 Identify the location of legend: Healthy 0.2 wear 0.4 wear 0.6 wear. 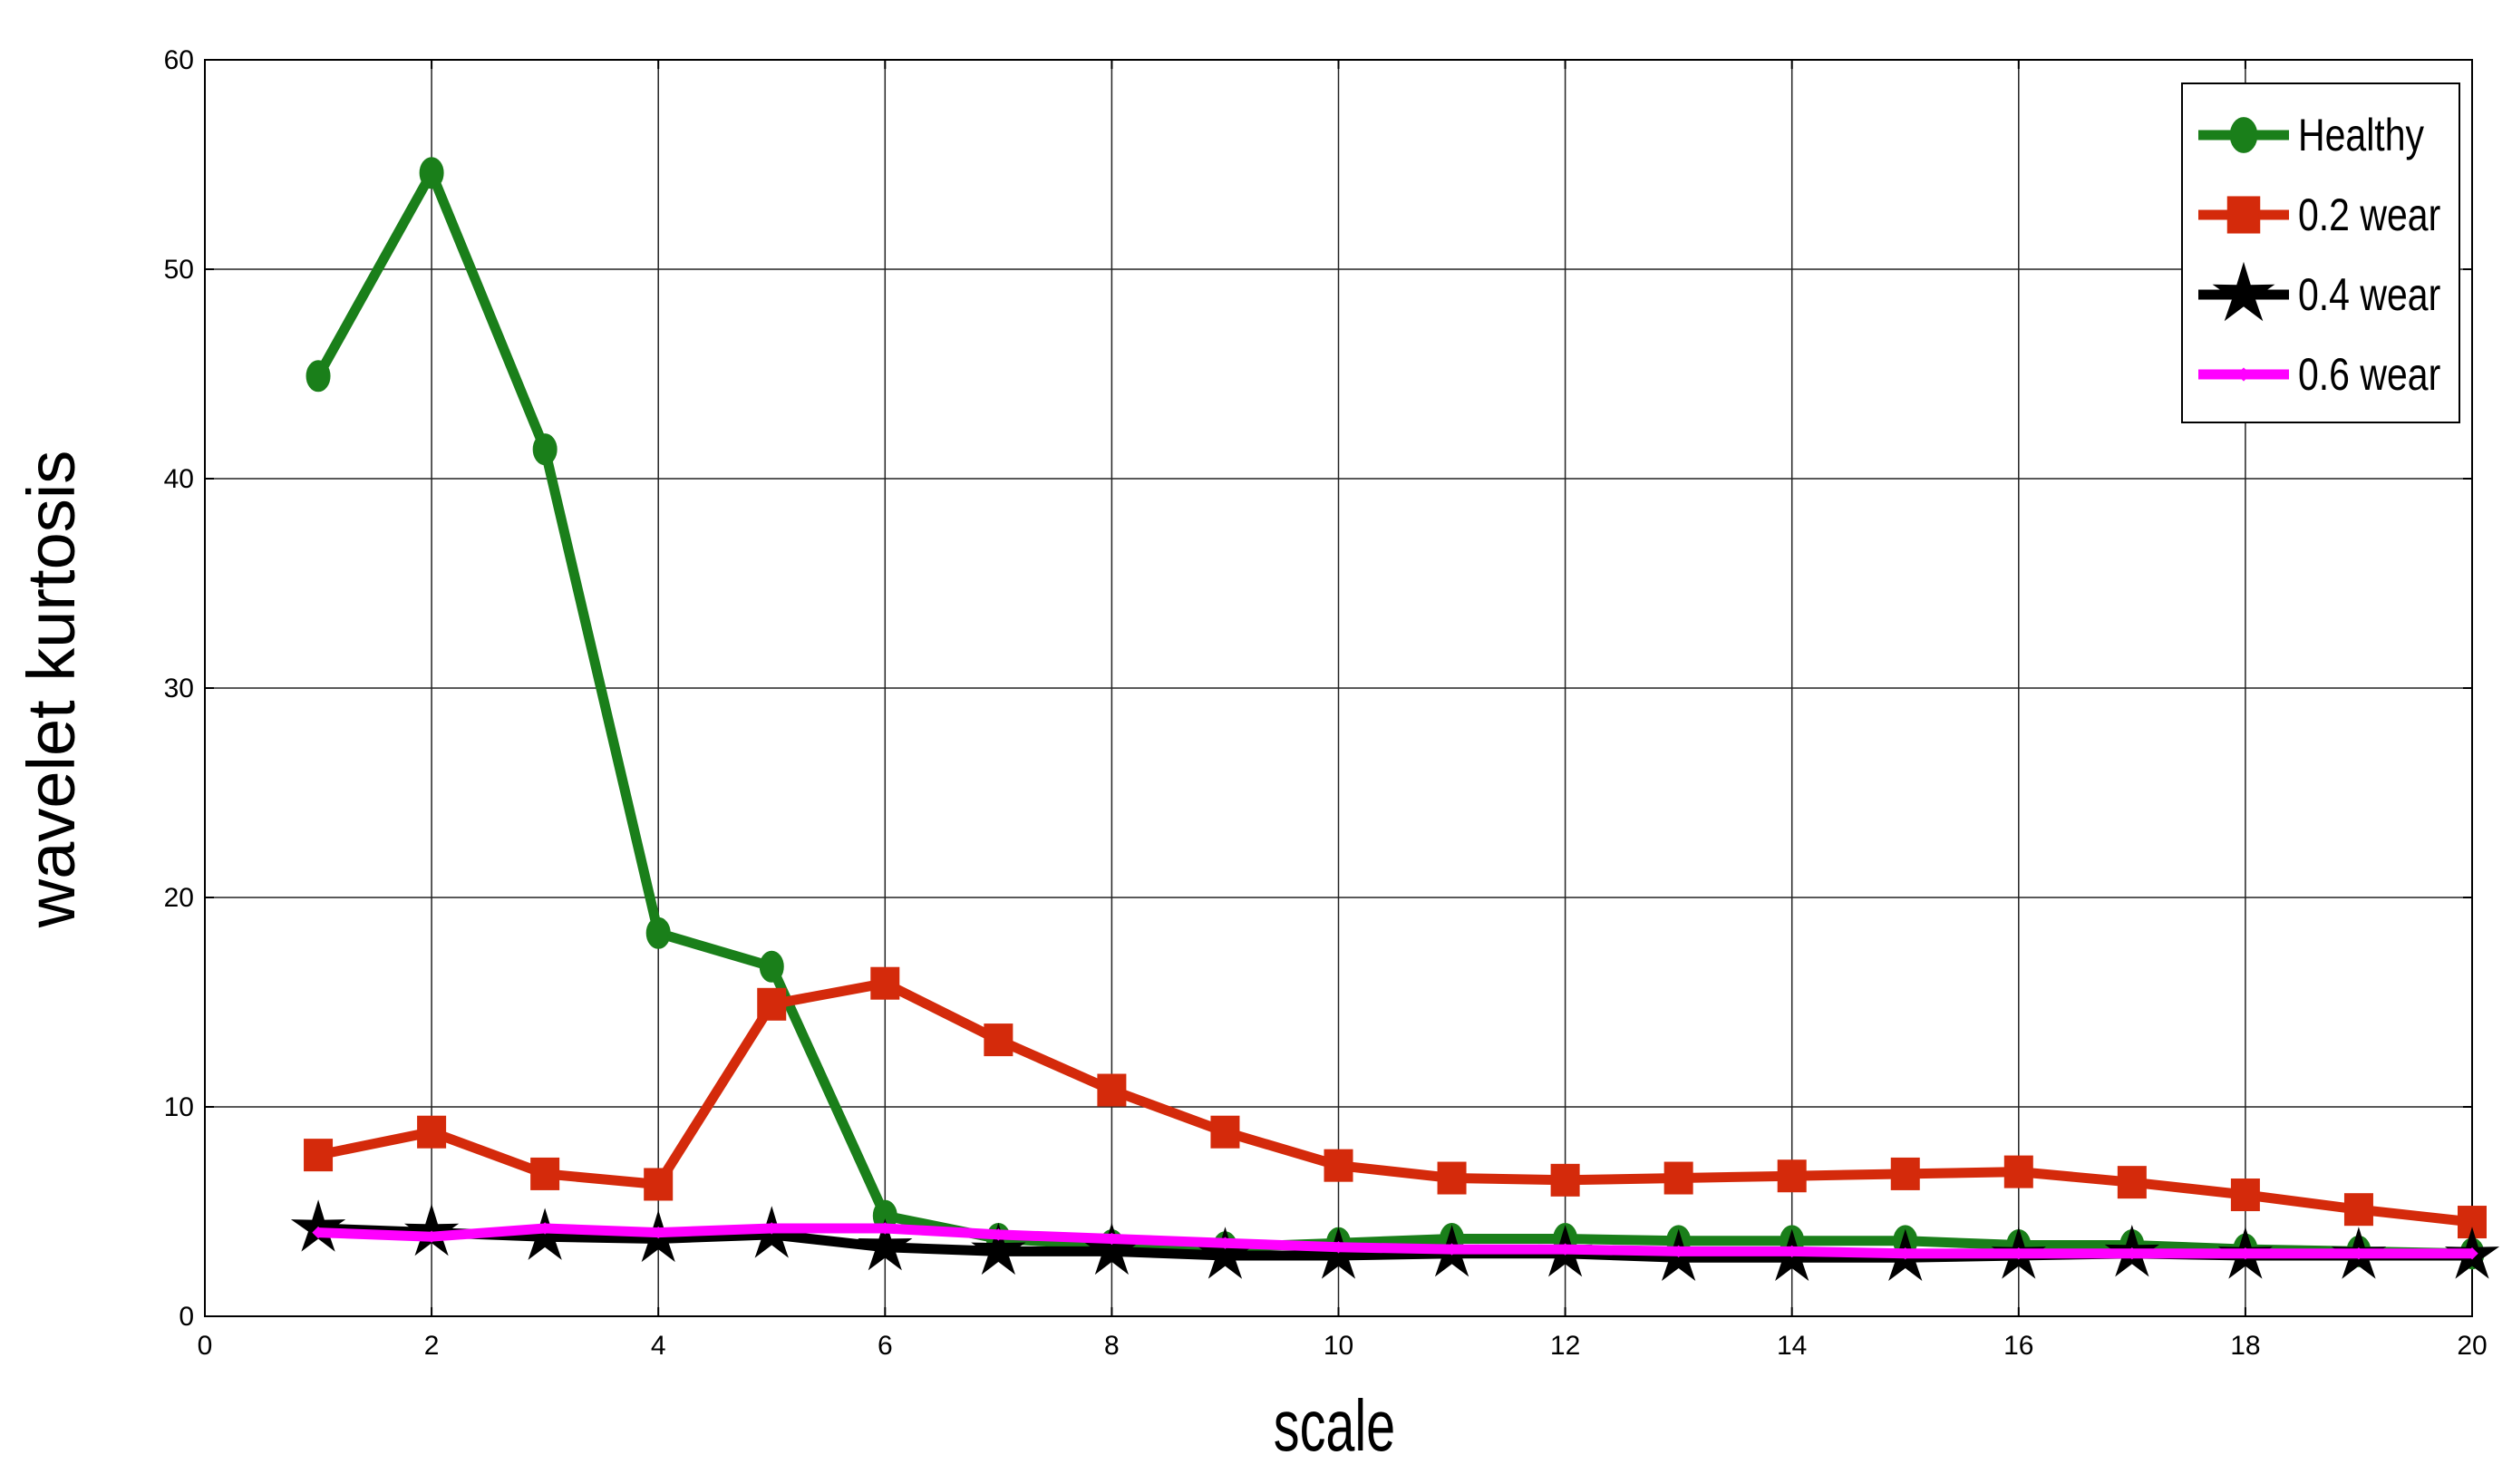
(2320, 252).